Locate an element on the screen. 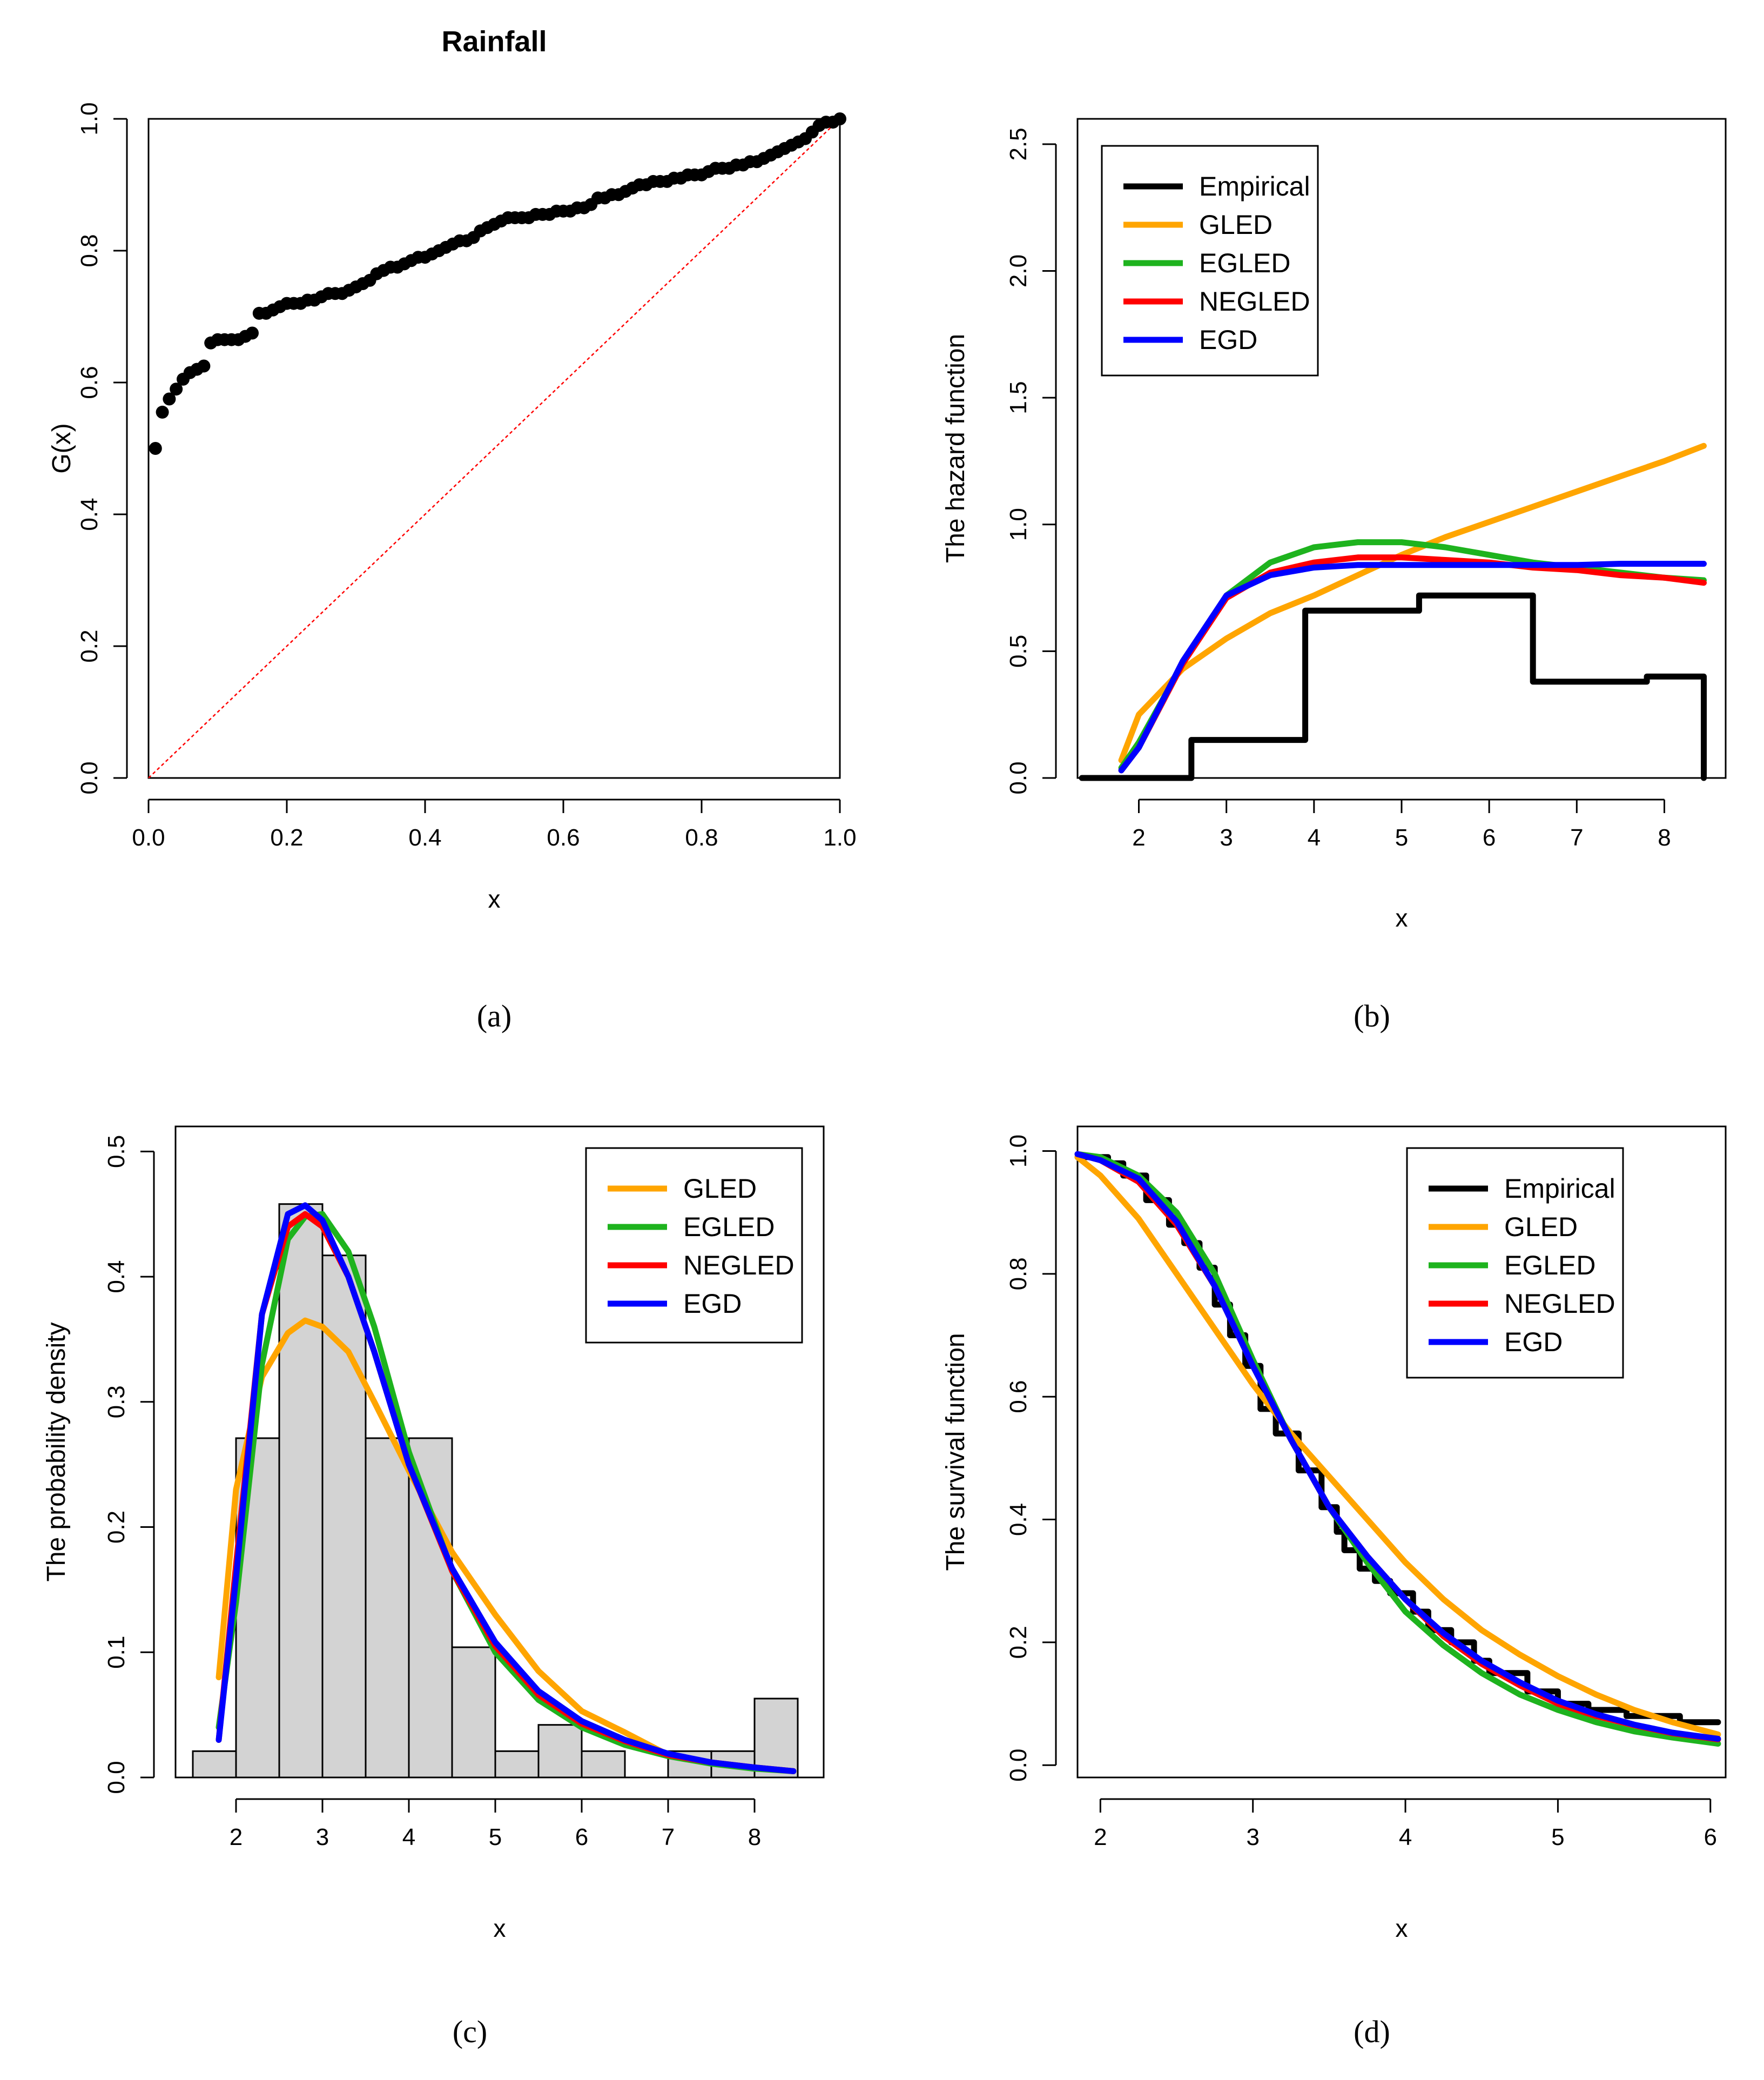 The height and width of the screenshot is (2080, 1764). y-tick-label: 2.0 is located at coordinates (1018, 270).